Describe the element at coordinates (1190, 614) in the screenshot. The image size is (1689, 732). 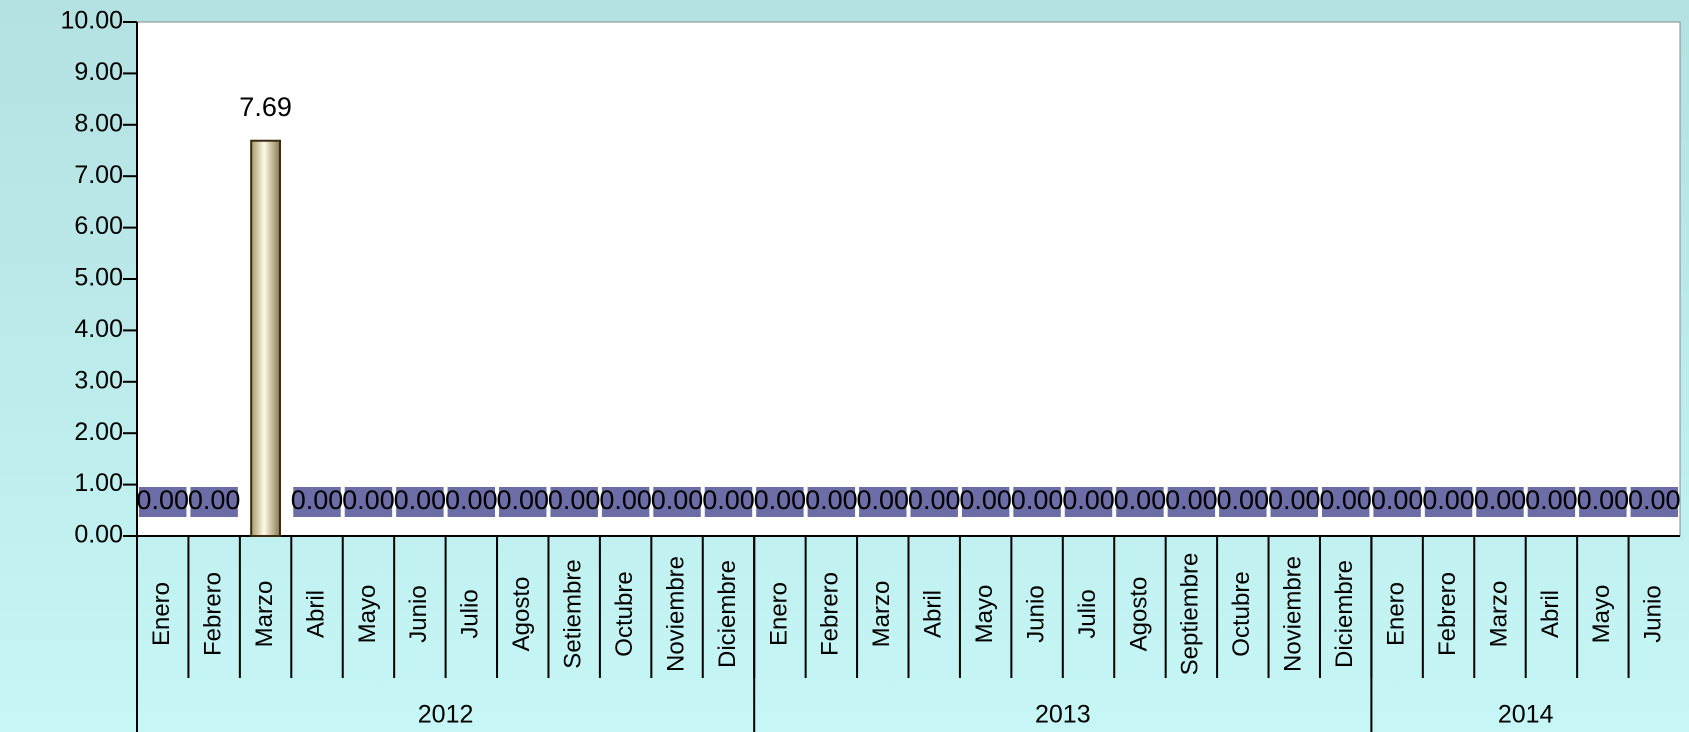
I see `x-tick-label: Septiembre` at that location.